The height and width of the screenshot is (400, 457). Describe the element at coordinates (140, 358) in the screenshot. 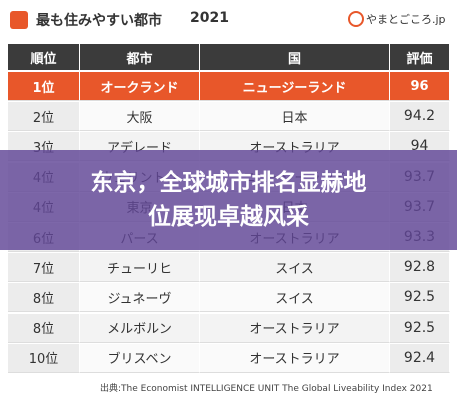

I see `table-cell: ブリスベン` at that location.